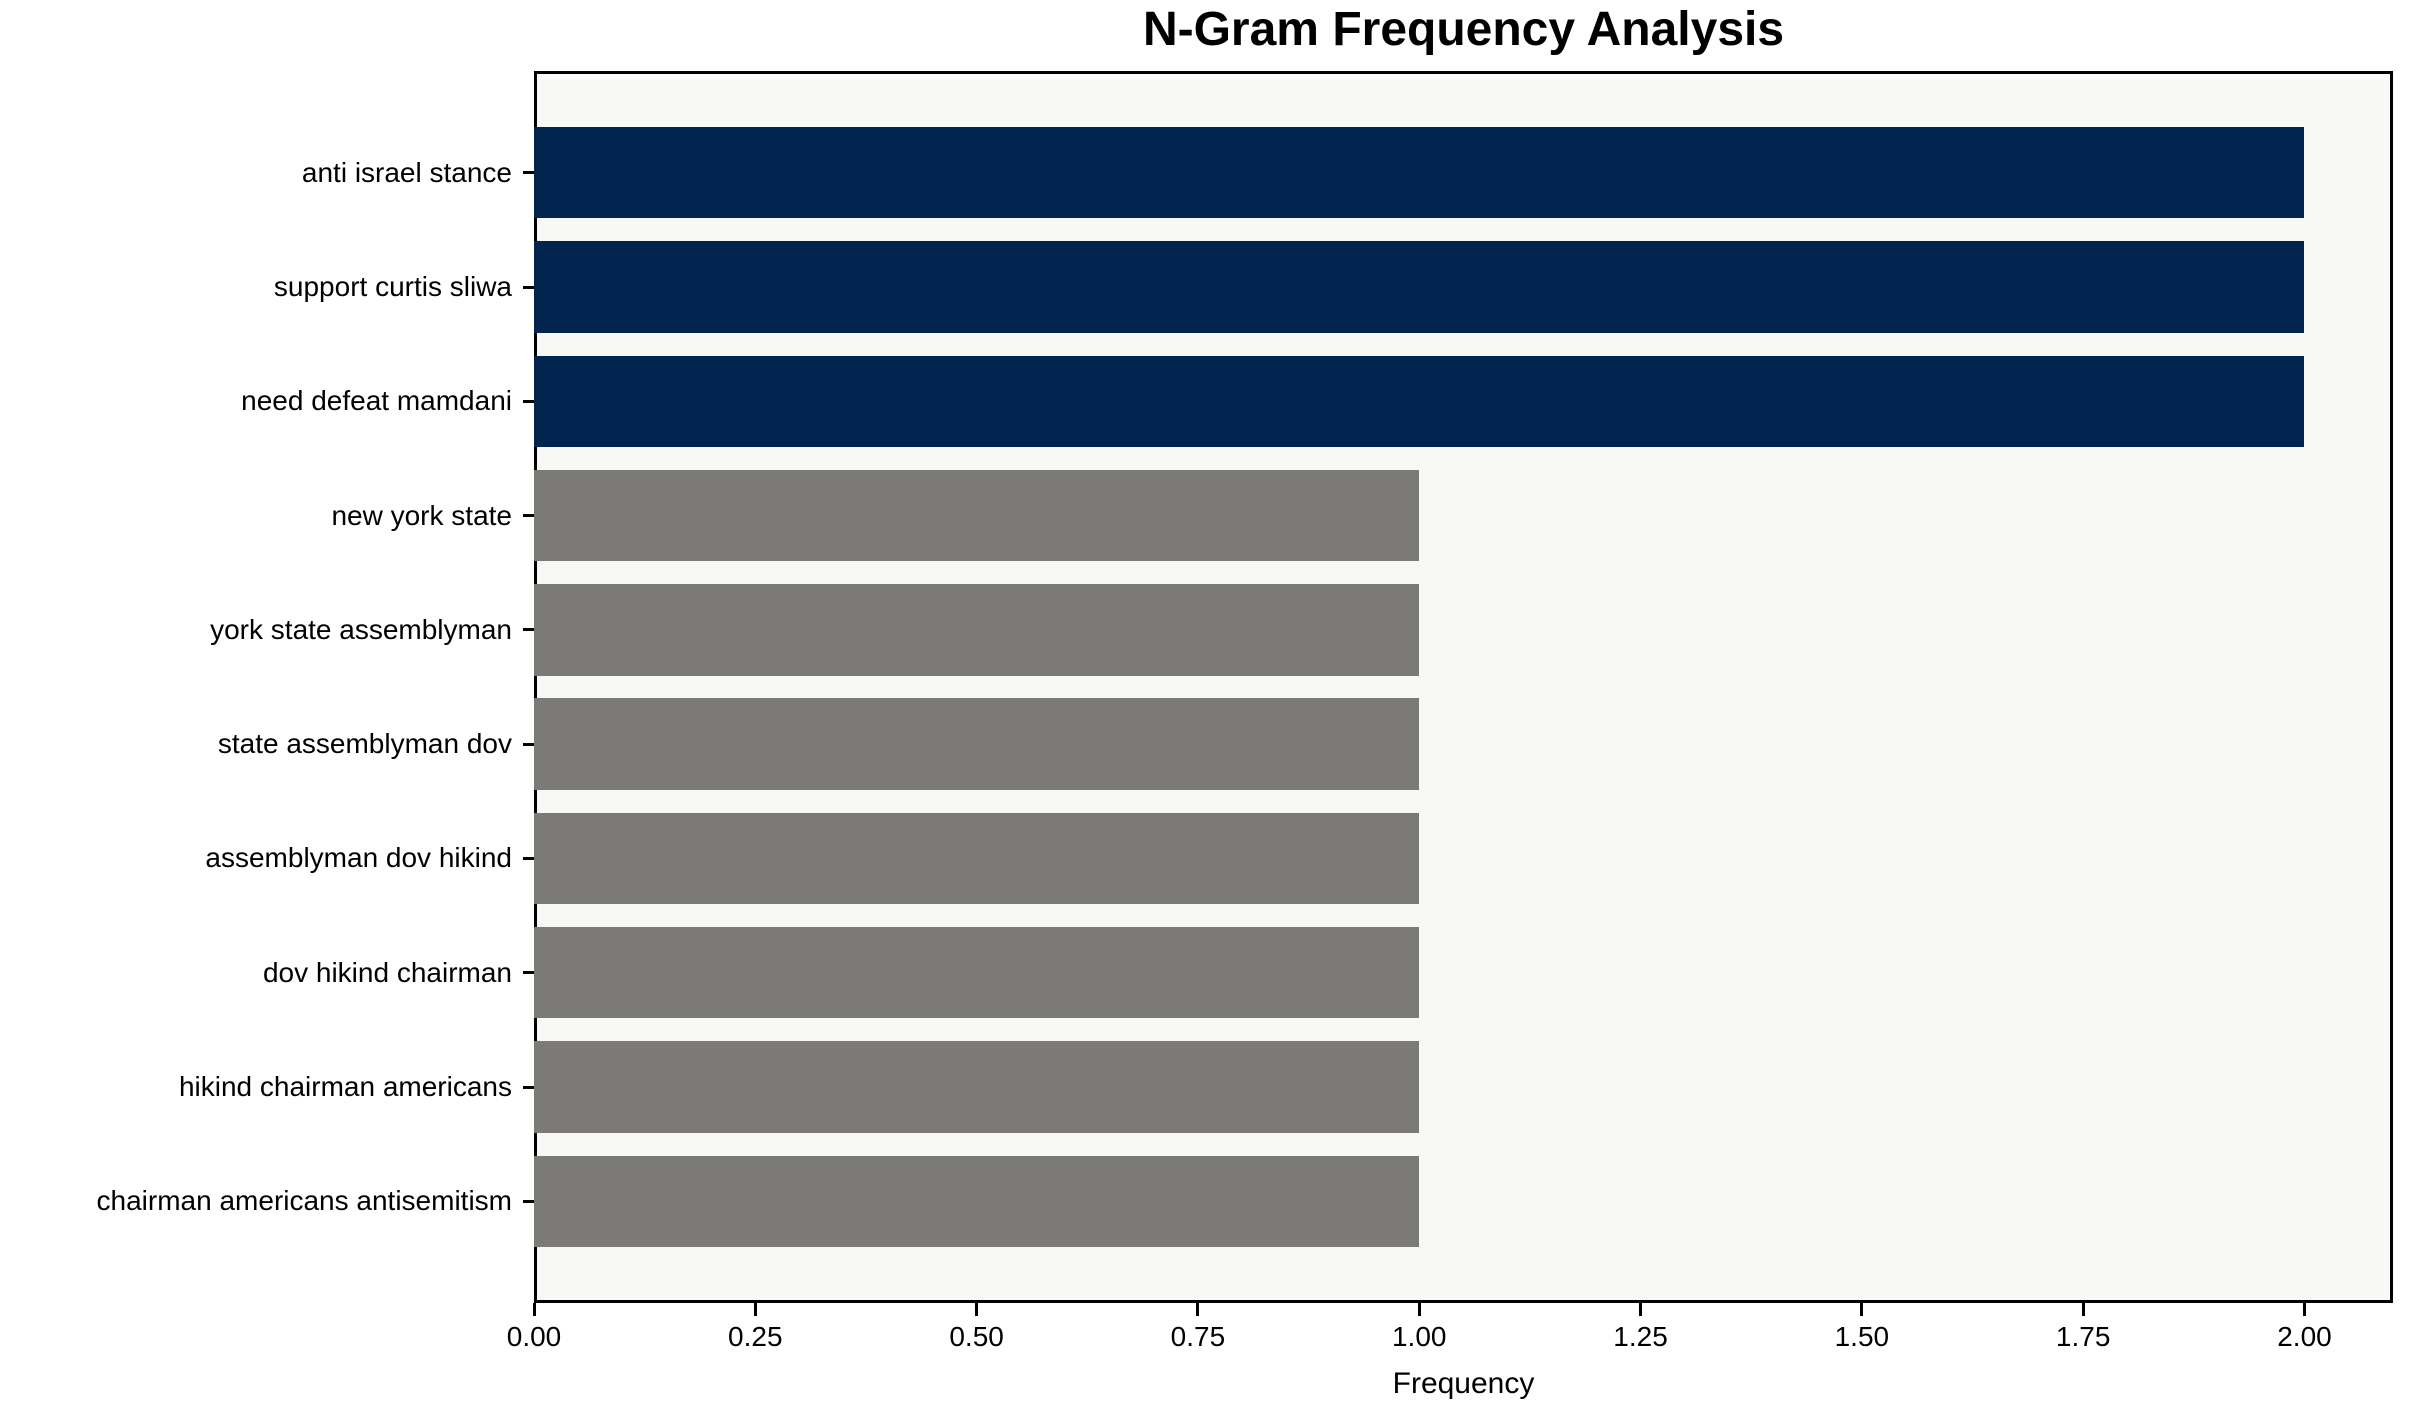 The height and width of the screenshot is (1414, 2413). I want to click on y-tick-label: chairman americans antisemitism, so click(304, 1201).